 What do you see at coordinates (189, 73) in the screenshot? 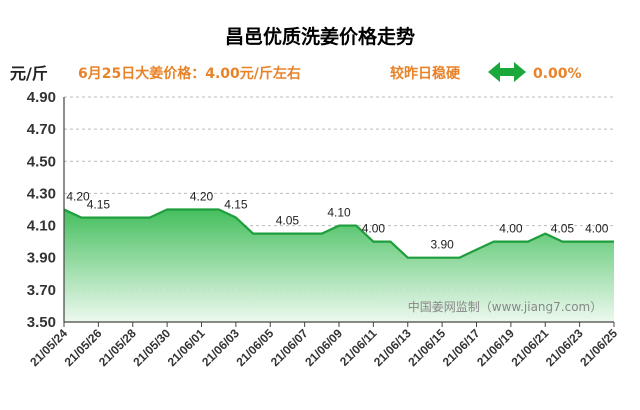
I see `price-annotation: 6月25日大姜价格：4.00元/斤左右` at bounding box center [189, 73].